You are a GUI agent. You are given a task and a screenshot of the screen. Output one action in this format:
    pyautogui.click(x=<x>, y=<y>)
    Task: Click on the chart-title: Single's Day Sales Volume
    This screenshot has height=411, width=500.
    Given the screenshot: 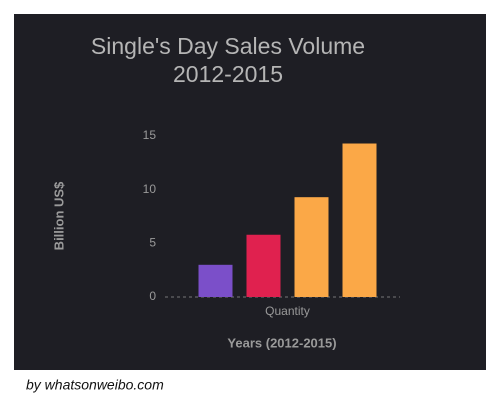 What is the action you would take?
    pyautogui.click(x=228, y=46)
    